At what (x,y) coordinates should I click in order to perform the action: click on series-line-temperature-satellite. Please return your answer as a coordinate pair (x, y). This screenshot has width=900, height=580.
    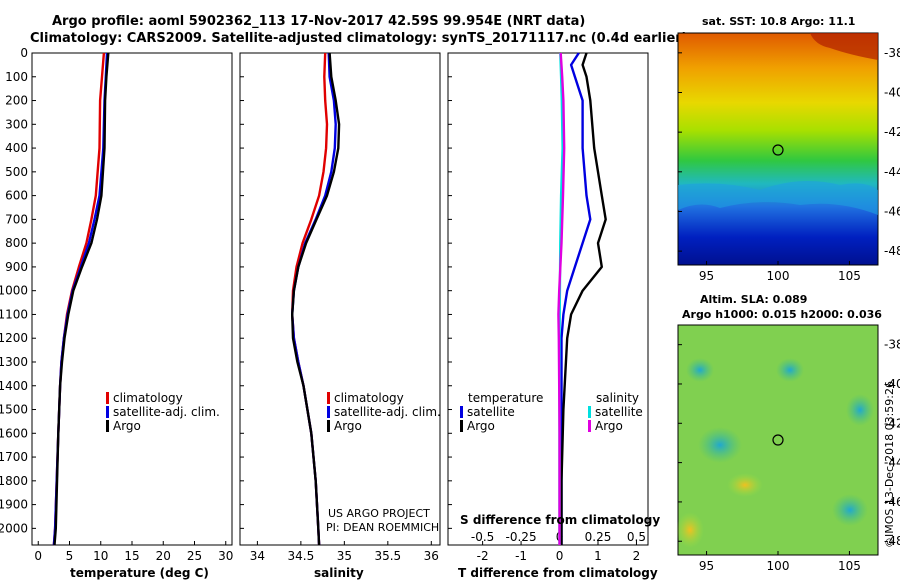
    Looking at the image, I should click on (576, 298).